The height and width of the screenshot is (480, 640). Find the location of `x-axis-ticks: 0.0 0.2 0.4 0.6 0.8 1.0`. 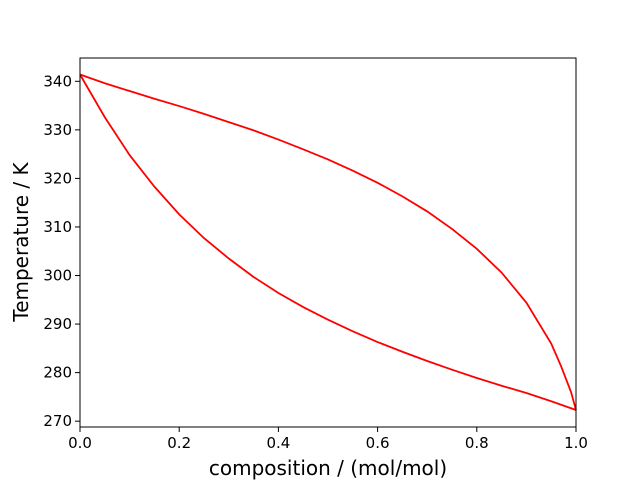

x-axis-ticks: 0.0 0.2 0.4 0.6 0.8 1.0 is located at coordinates (328, 439).